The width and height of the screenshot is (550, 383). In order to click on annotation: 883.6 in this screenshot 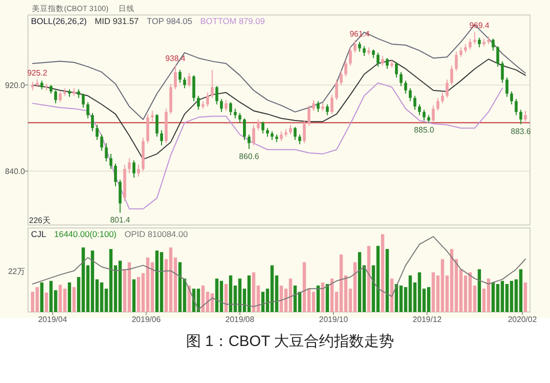, I will do `click(521, 131)`.